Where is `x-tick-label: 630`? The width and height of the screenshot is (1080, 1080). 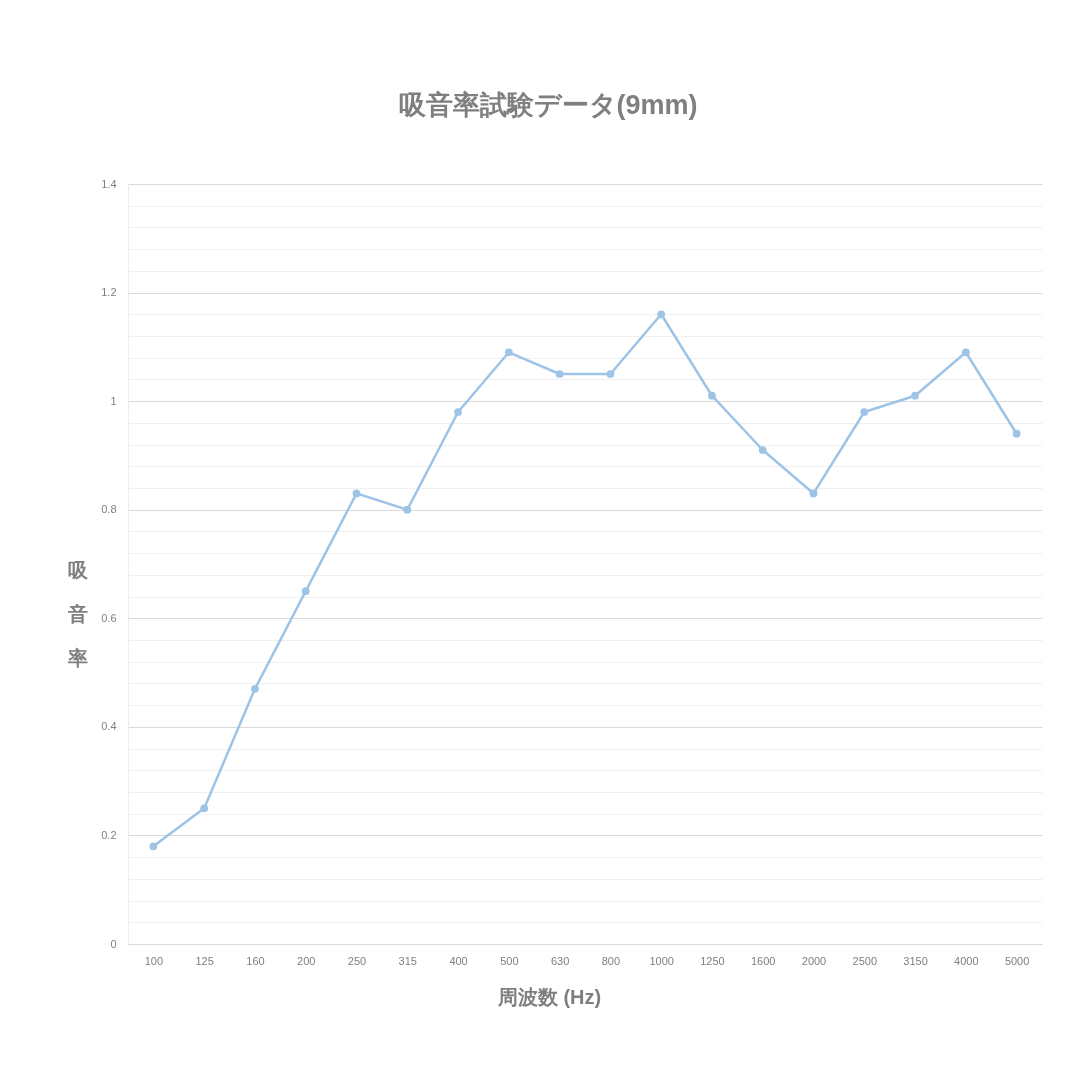
x-tick-label: 630 is located at coordinates (560, 960).